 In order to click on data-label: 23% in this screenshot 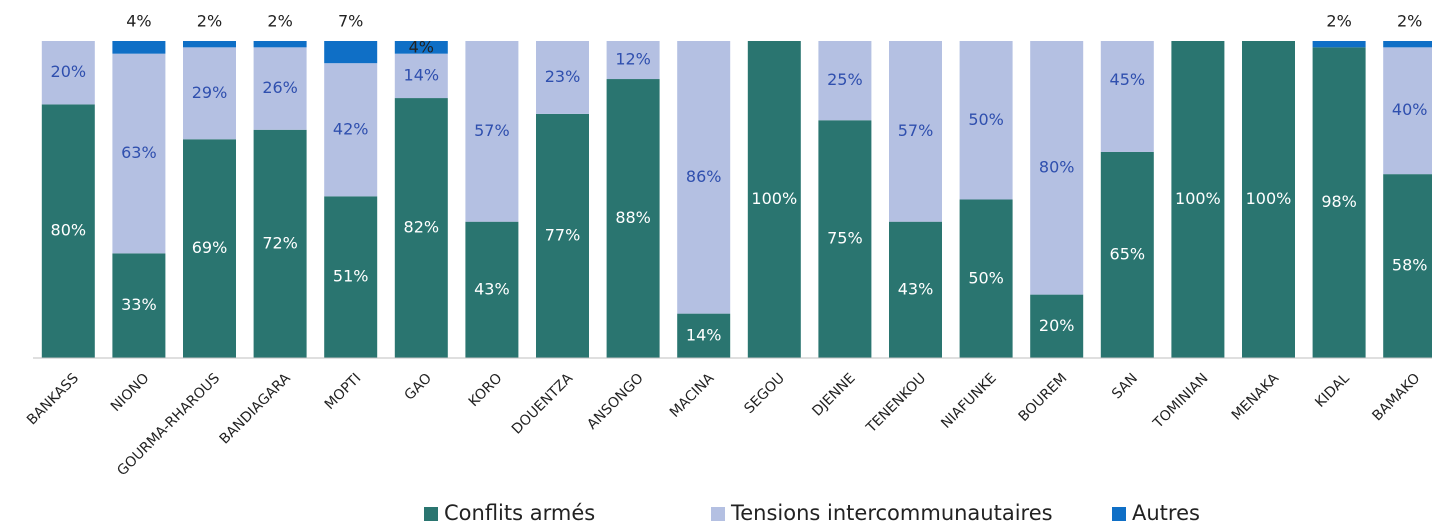, I will do `click(563, 76)`.